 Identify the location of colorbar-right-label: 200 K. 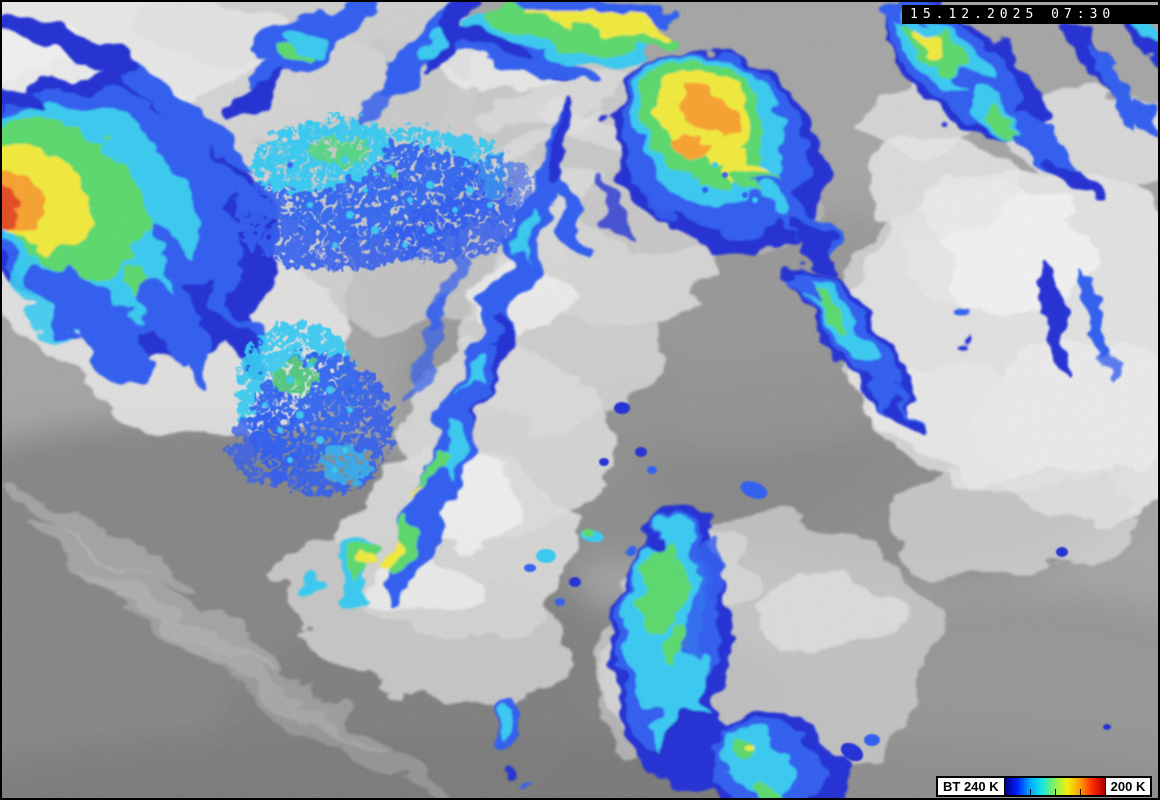
(1128, 786).